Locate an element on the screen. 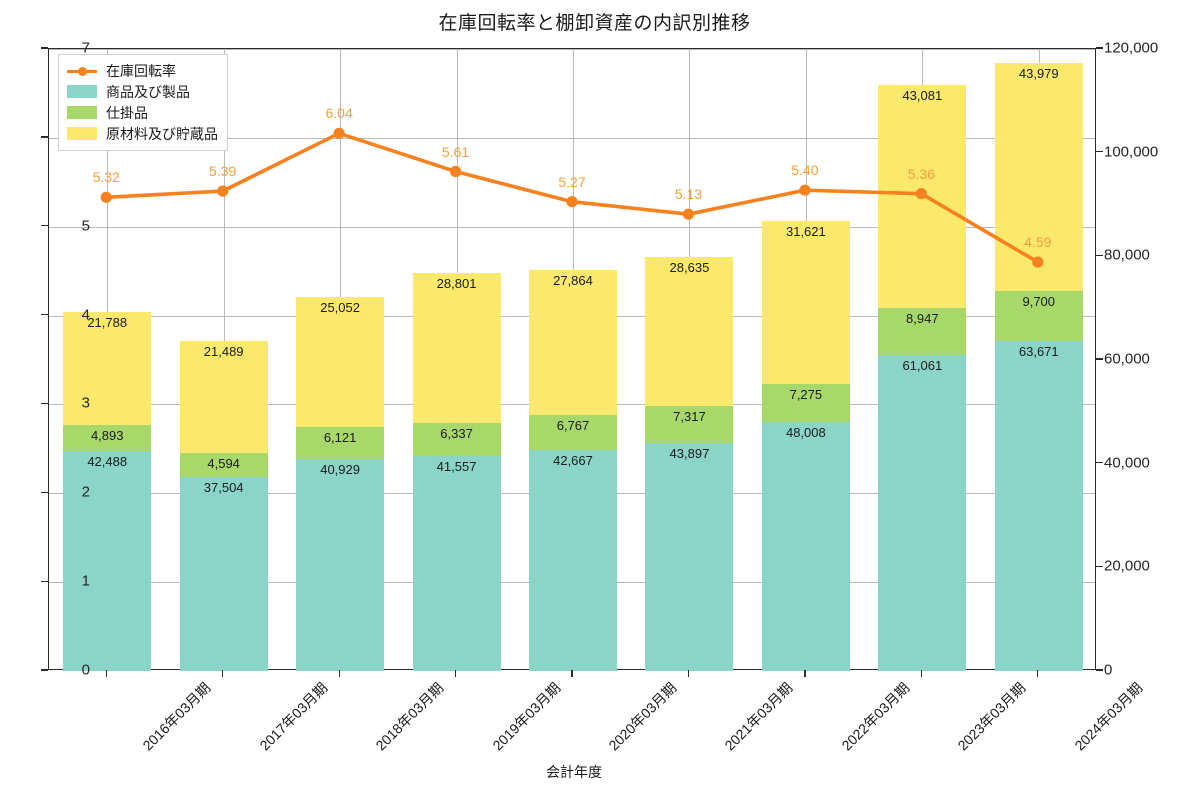 This screenshot has height=789, width=1189. x-axis-tick-label: 2019年03月期 is located at coordinates (525, 716).